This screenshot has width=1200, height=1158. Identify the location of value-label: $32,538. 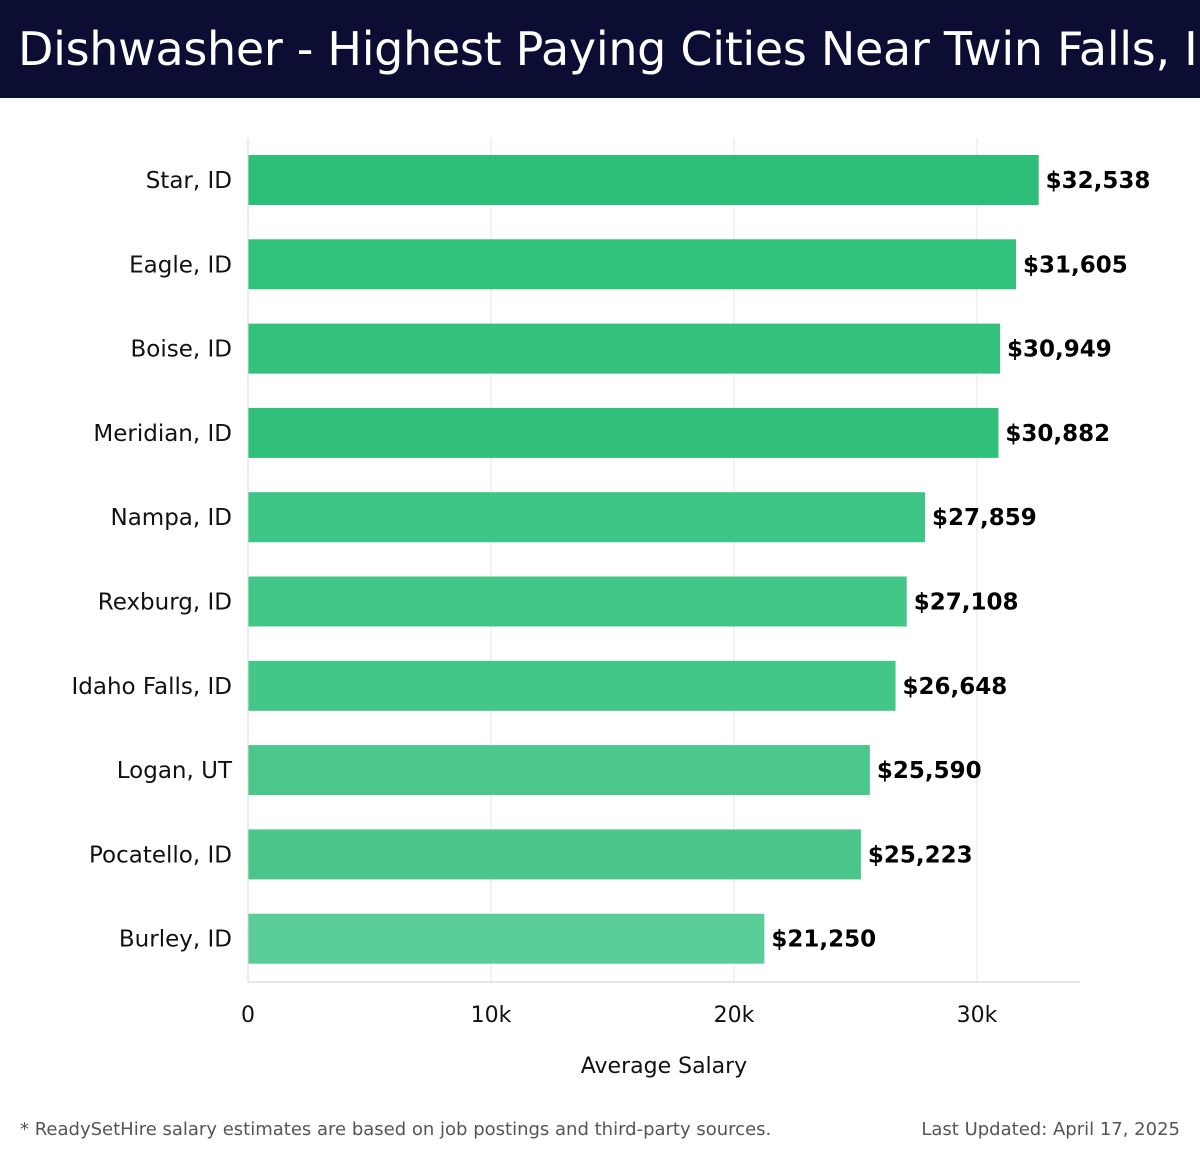
(1098, 181).